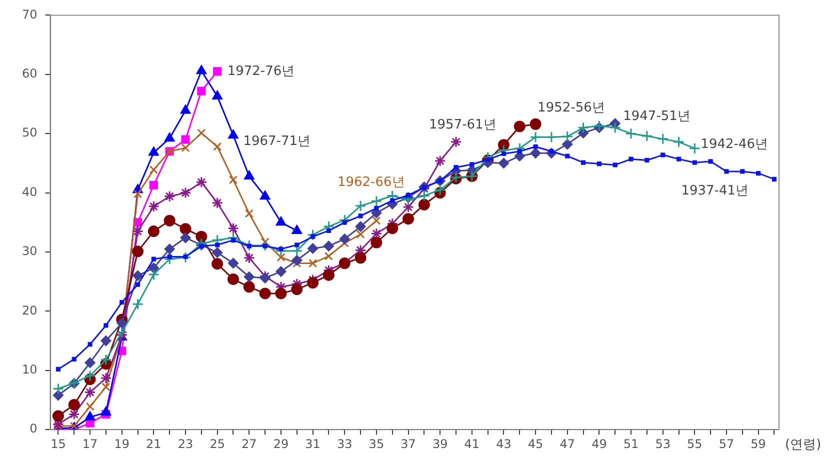 The width and height of the screenshot is (829, 461). I want to click on y-tick-label: 50, so click(30, 133).